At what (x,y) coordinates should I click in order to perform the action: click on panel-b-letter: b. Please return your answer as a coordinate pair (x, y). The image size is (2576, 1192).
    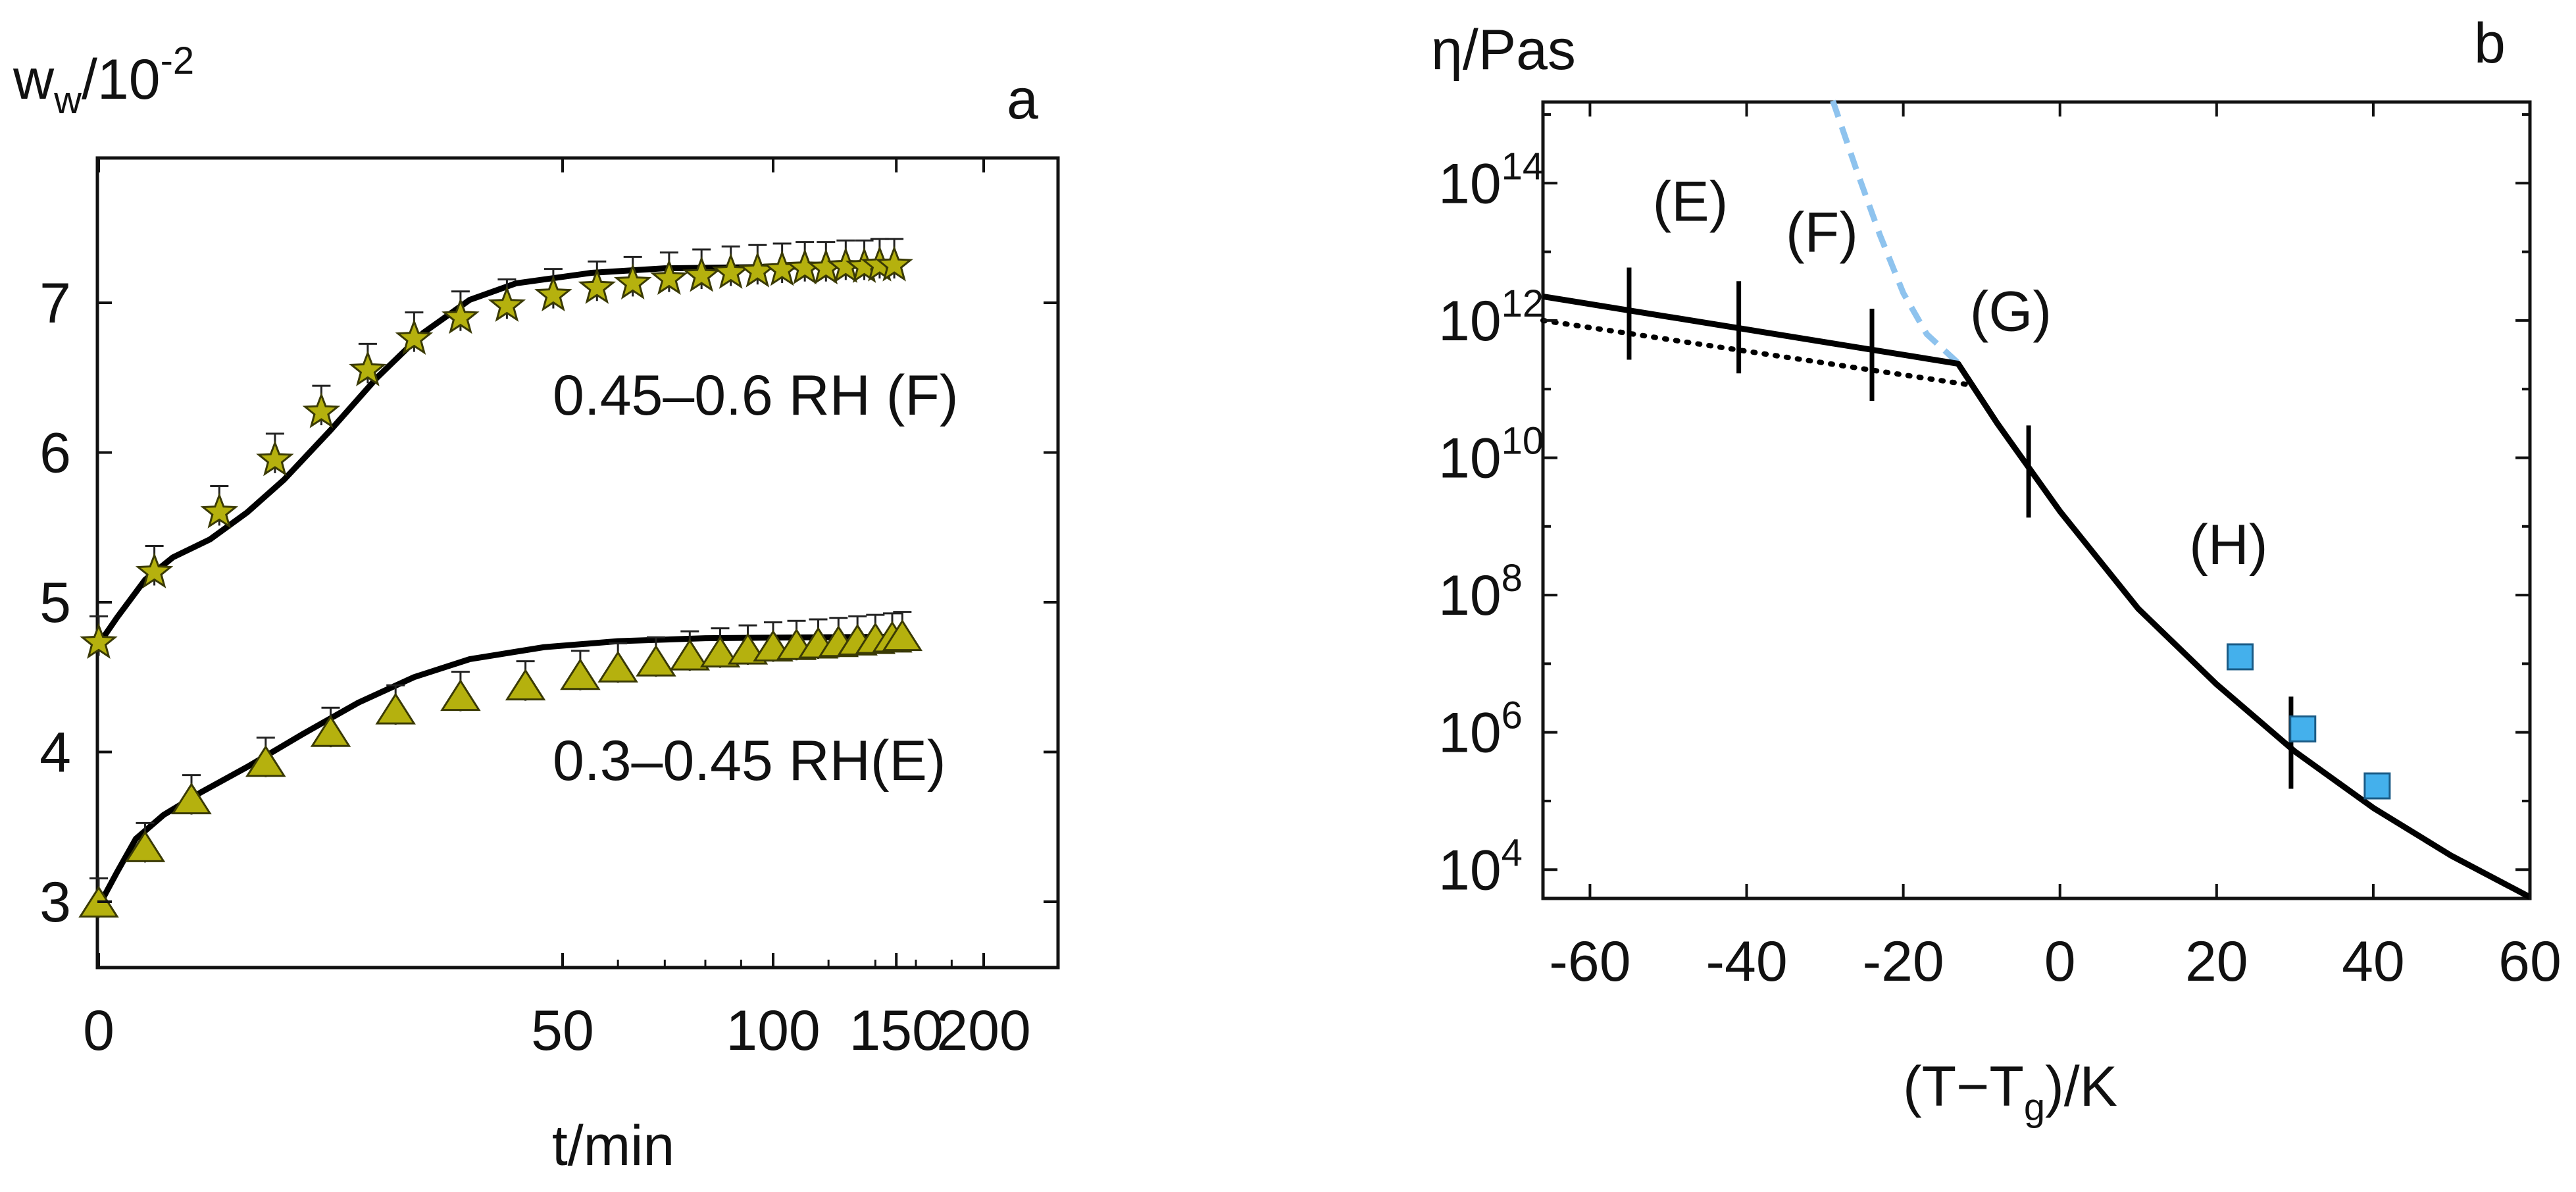
    Looking at the image, I should click on (2490, 43).